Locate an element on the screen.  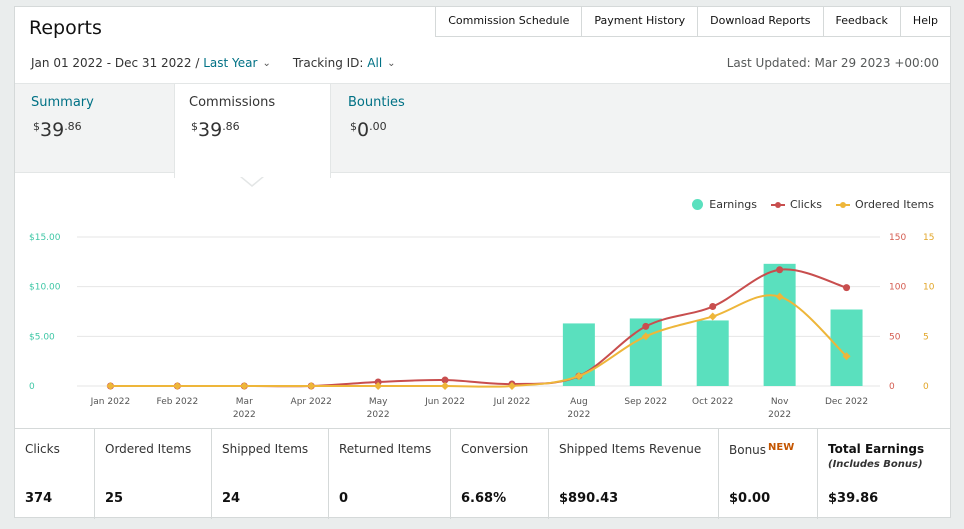
new-badge: NEW is located at coordinates (781, 447).